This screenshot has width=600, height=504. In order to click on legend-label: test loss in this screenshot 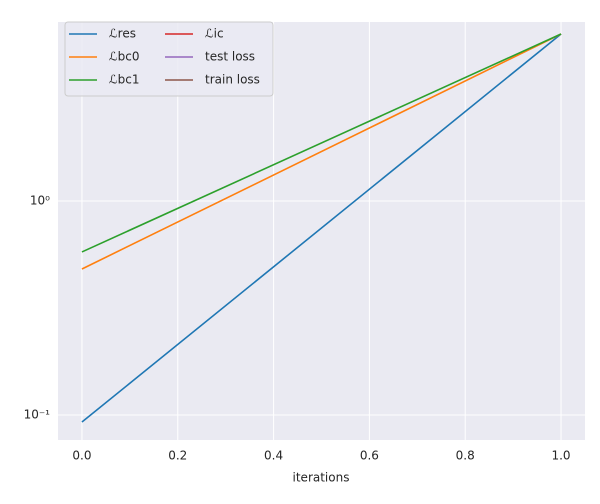, I will do `click(230, 57)`.